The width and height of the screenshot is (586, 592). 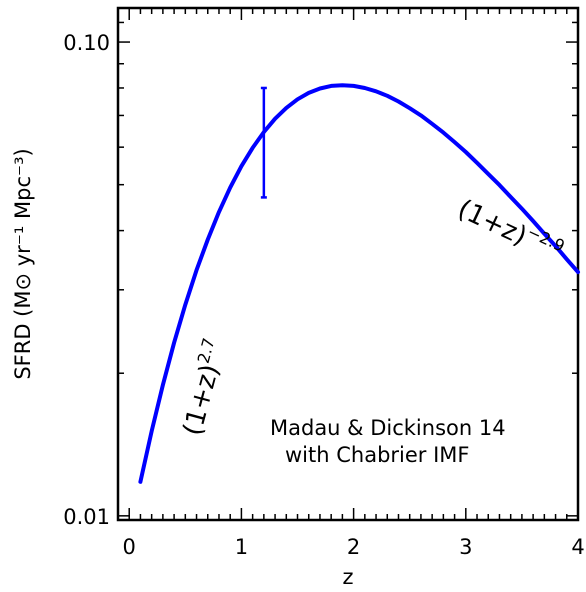 I want to click on y-tick-label: 0.10, so click(x=86, y=43).